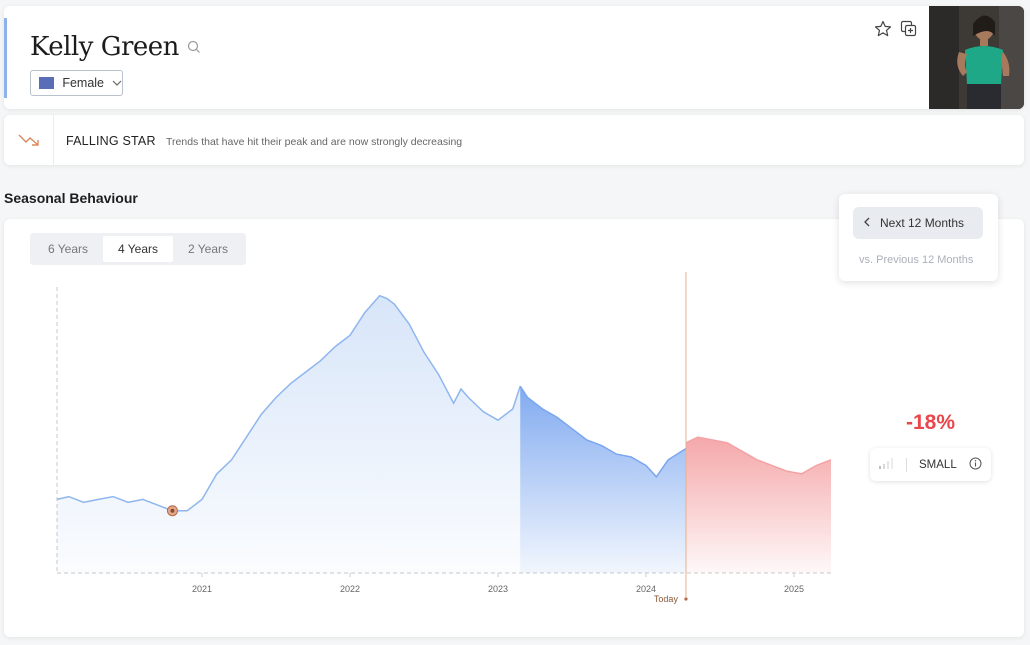  I want to click on x-tick-label-2022: 2022, so click(350, 589).